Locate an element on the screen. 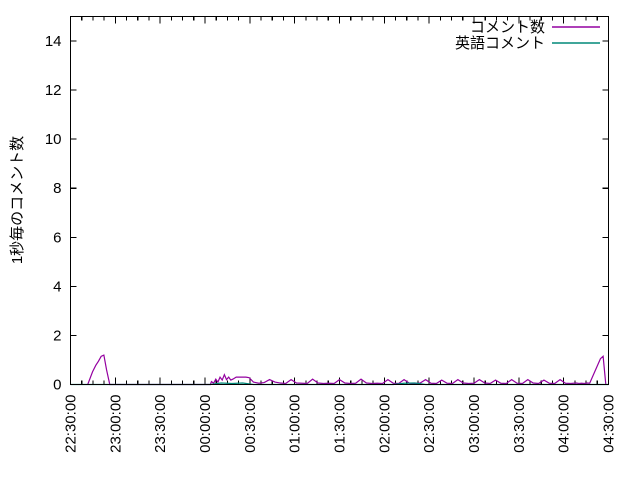  x-tick-label: 23:30:00 is located at coordinates (160, 424).